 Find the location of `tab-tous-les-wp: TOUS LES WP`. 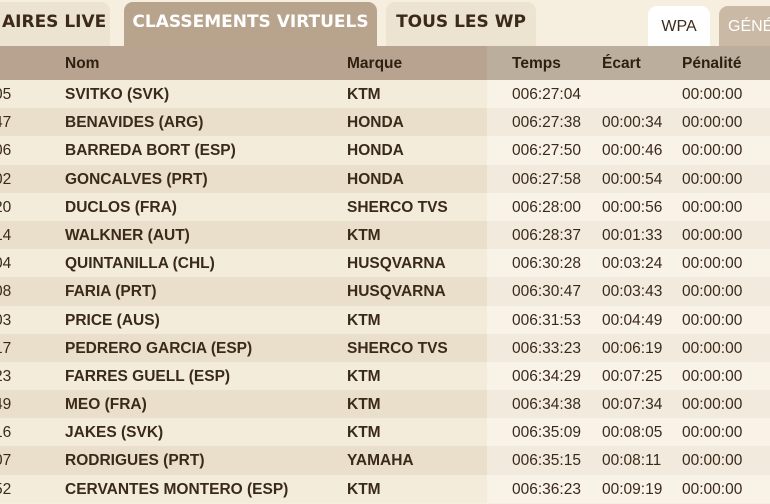

tab-tous-les-wp: TOUS LES WP is located at coordinates (461, 24).